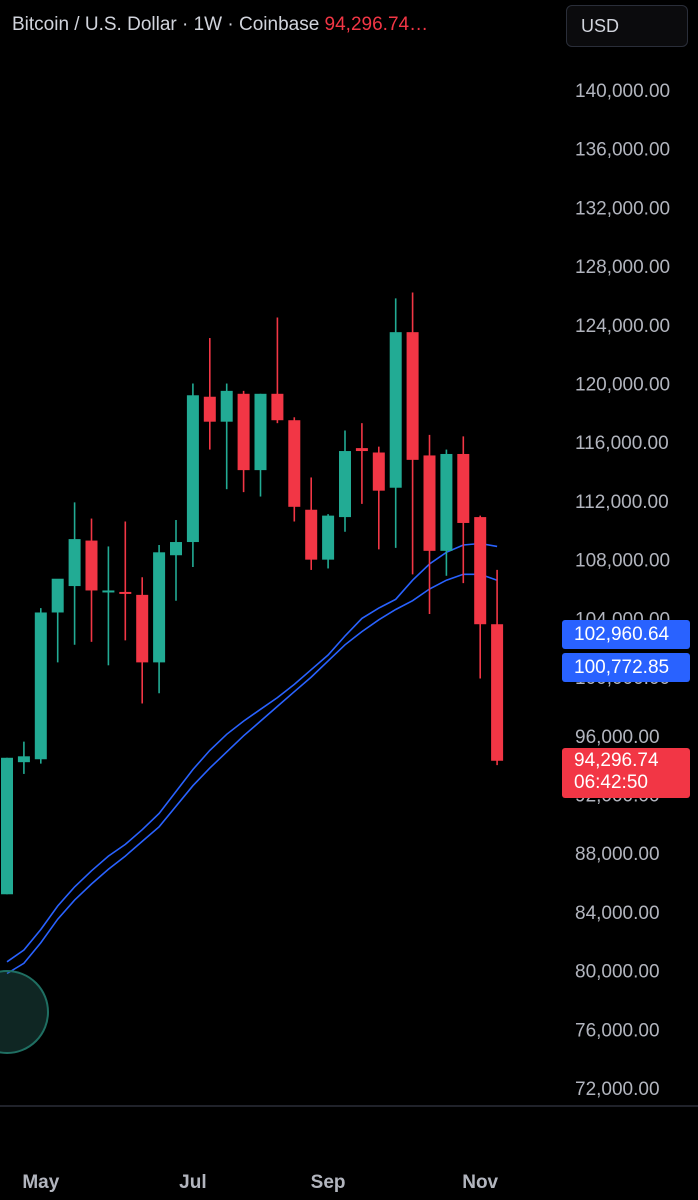 The width and height of the screenshot is (698, 1200). Describe the element at coordinates (622, 326) in the screenshot. I see `y-tick-label: 124,000.00` at that location.